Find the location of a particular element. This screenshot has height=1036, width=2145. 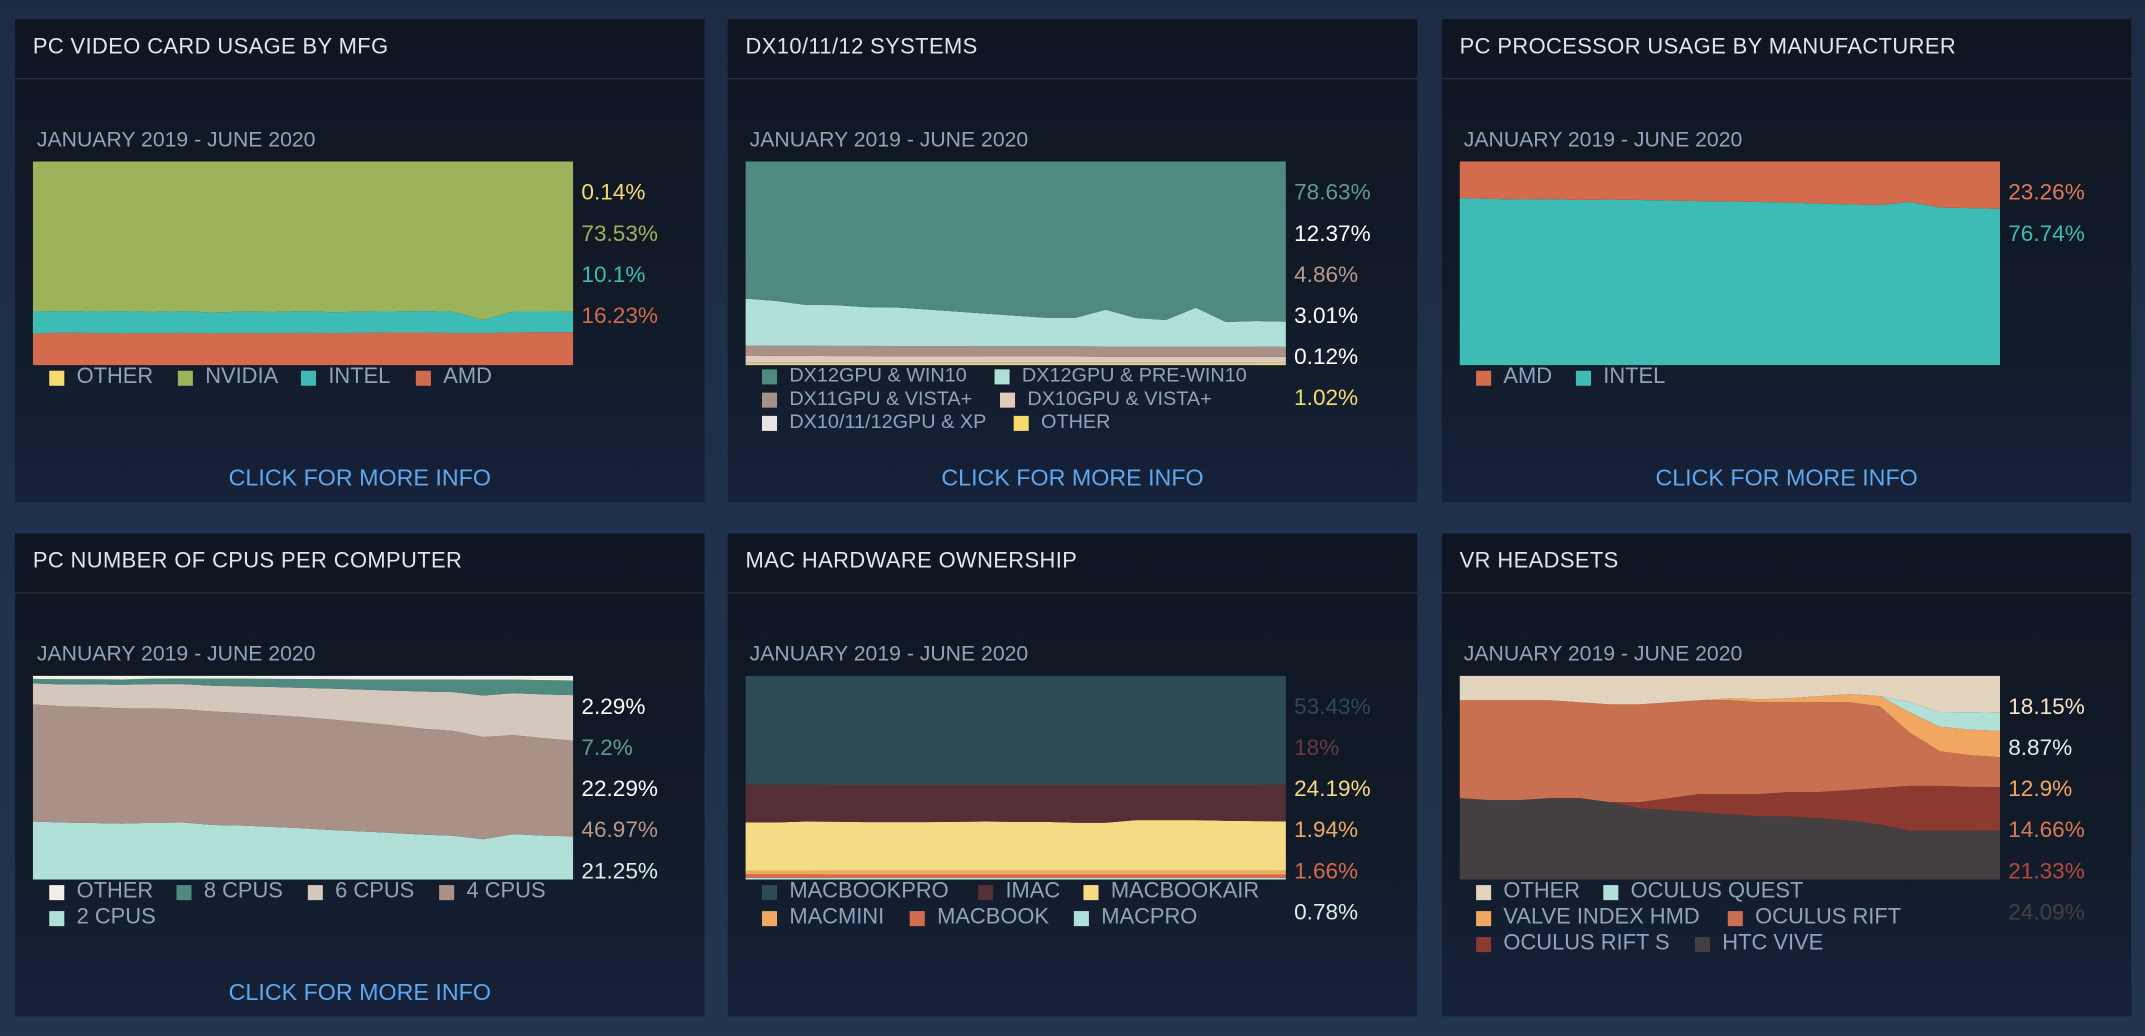

legend-label: OCULUS RIFT S is located at coordinates (1586, 944).